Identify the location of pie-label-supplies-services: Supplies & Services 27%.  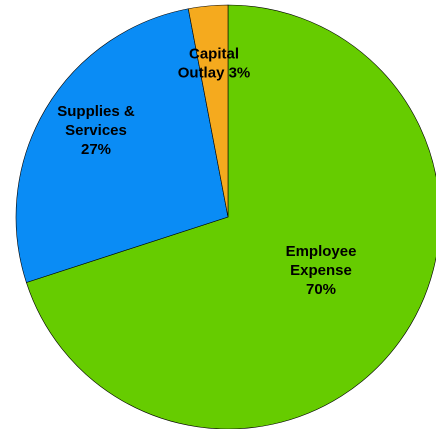
(96, 130).